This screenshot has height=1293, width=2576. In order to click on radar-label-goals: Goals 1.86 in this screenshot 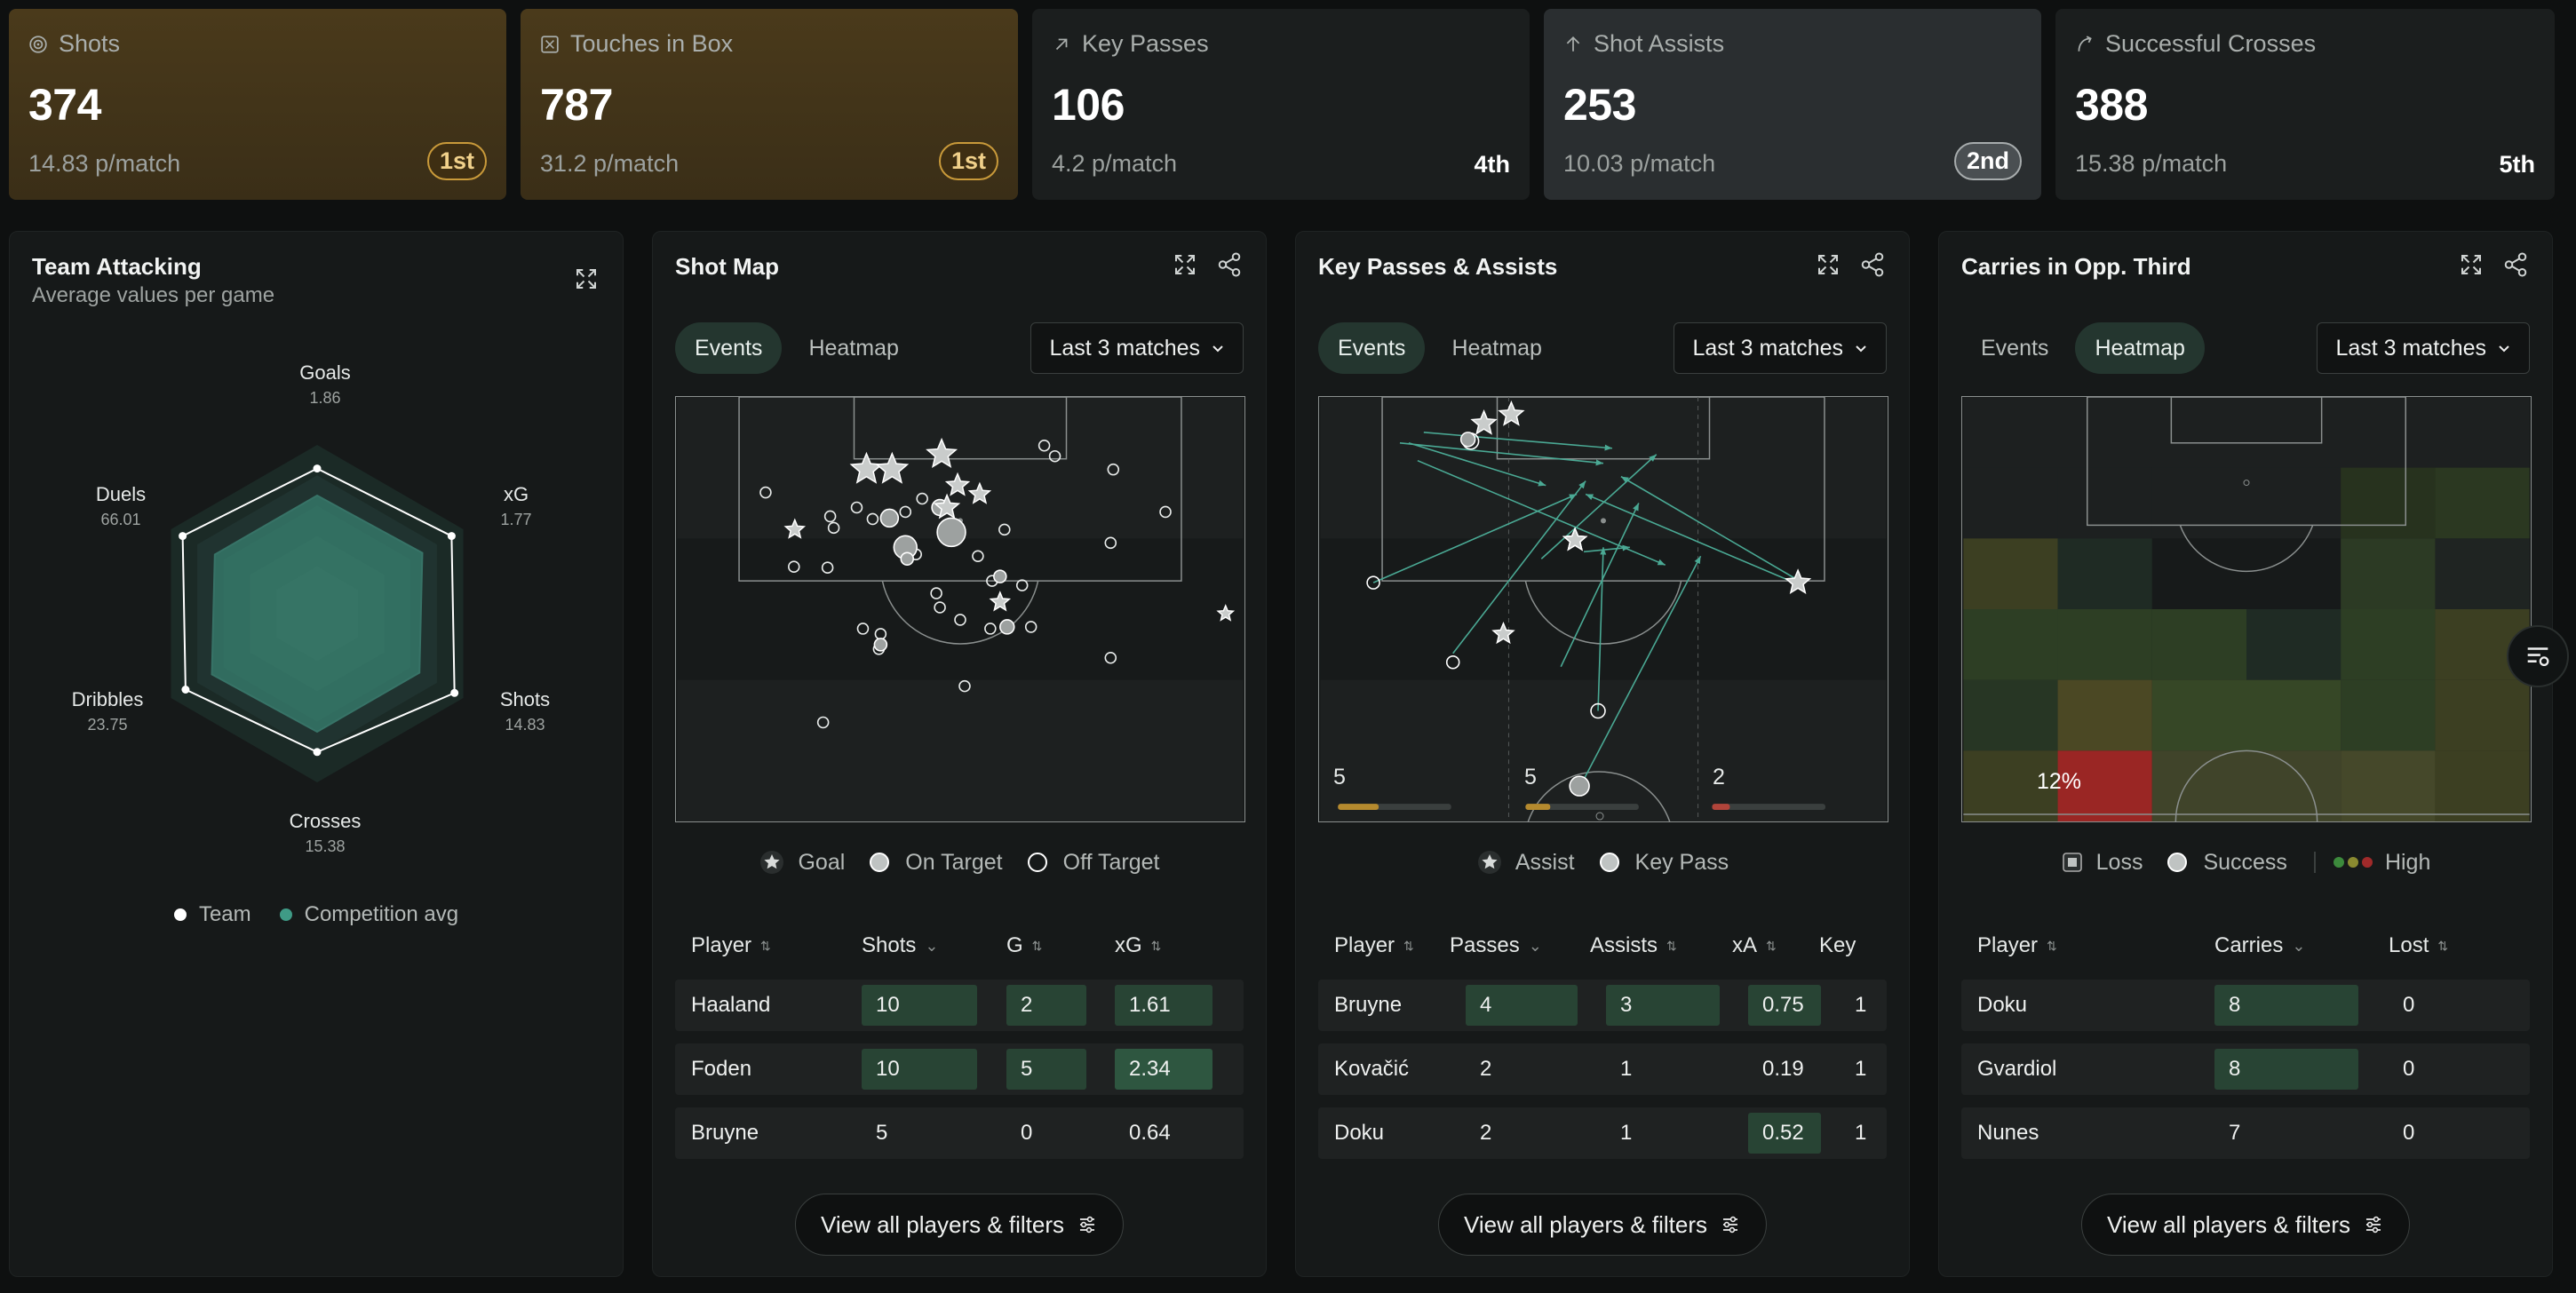, I will do `click(325, 384)`.